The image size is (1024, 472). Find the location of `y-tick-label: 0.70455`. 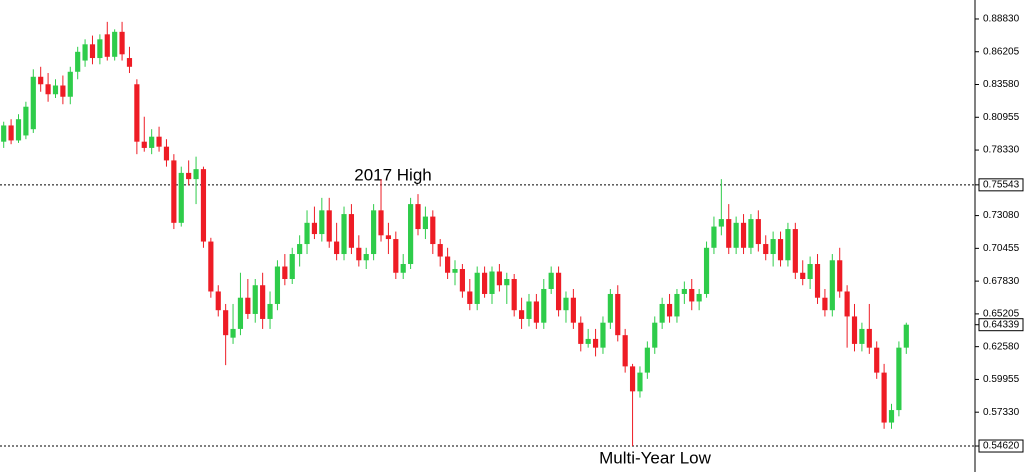

y-tick-label: 0.70455 is located at coordinates (1001, 248).